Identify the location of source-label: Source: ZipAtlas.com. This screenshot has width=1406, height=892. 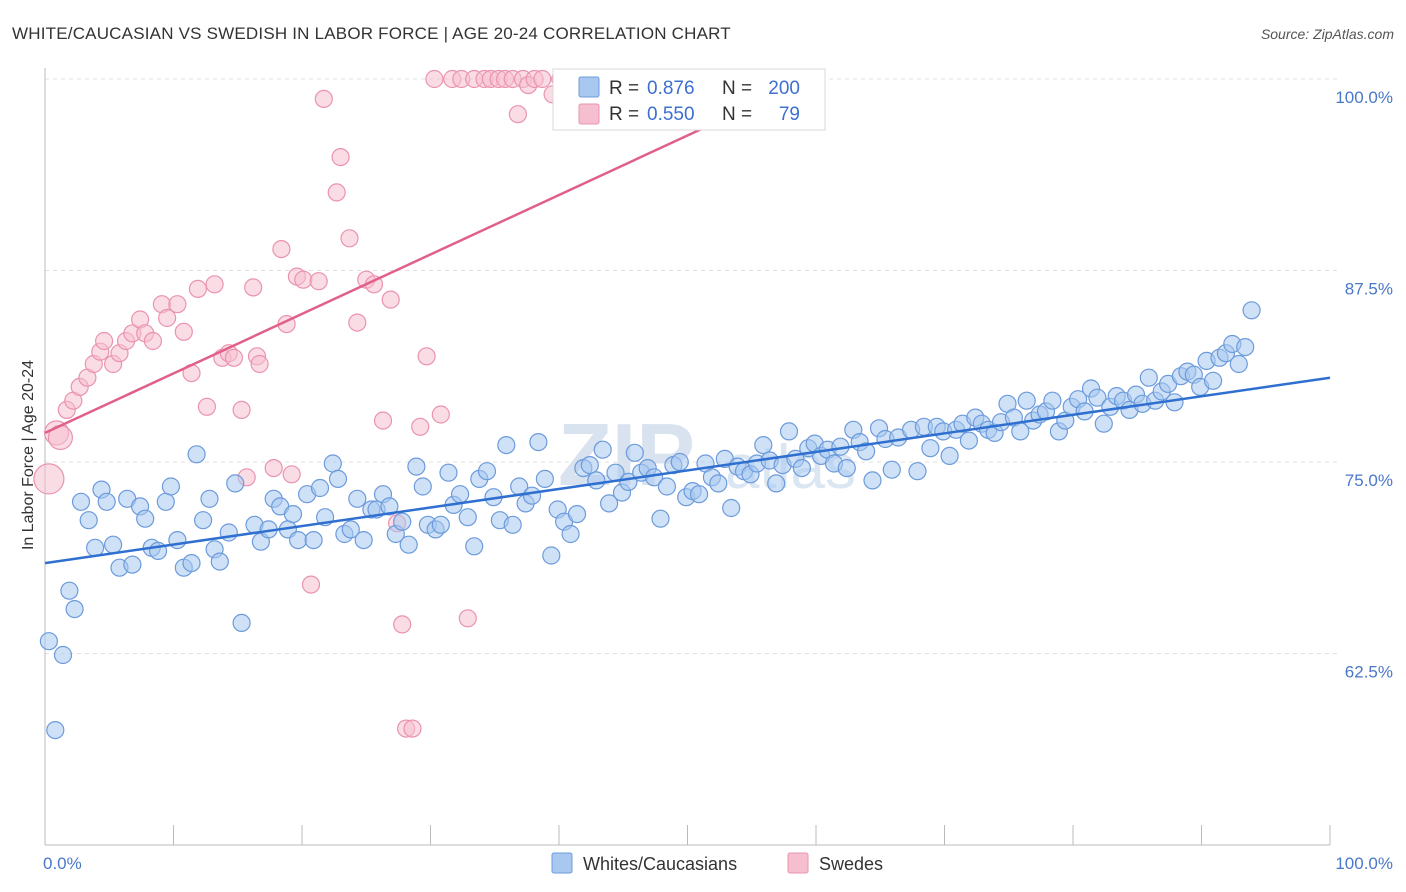
(1327, 34).